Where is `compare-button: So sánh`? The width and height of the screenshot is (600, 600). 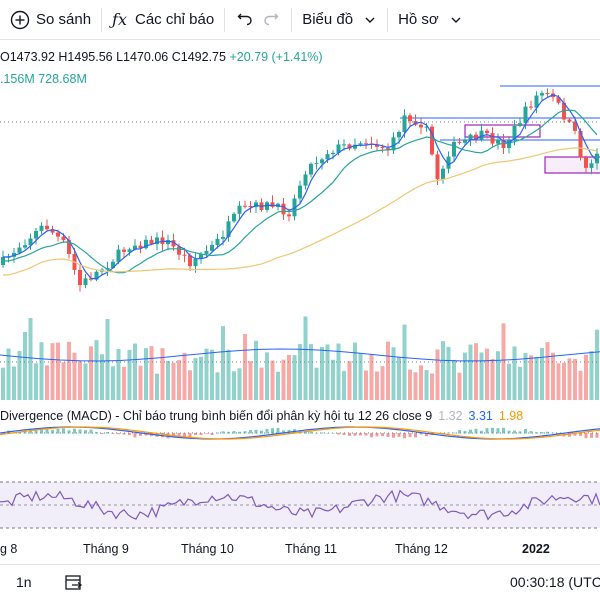 compare-button: So sánh is located at coordinates (50, 20).